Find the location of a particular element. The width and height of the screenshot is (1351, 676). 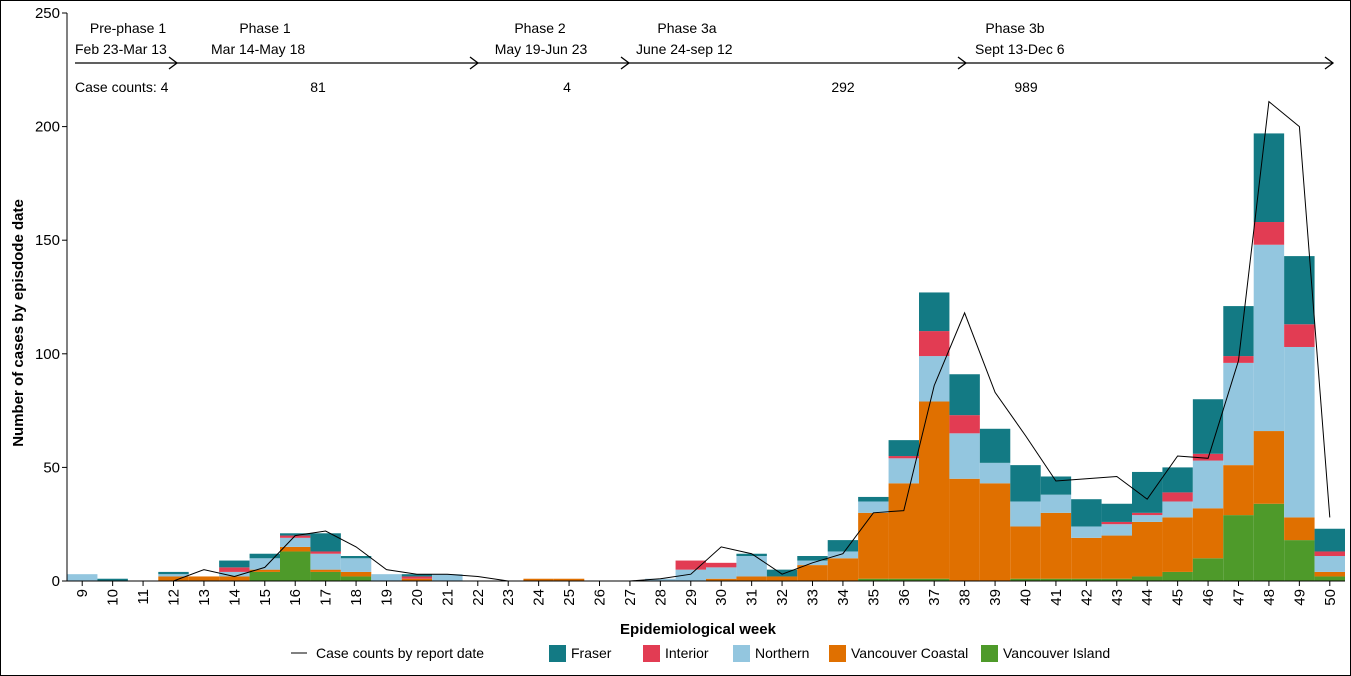

bar-46-vancouver-coastal is located at coordinates (1208, 533).